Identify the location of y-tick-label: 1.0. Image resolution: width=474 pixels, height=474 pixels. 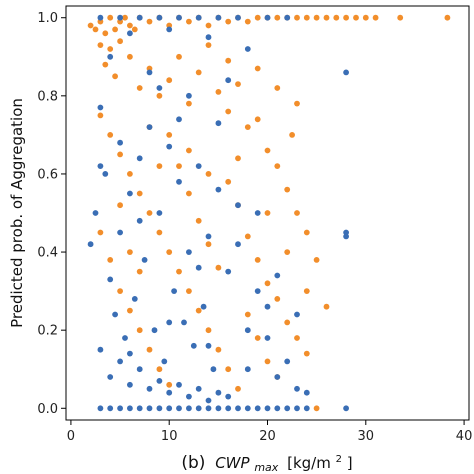
(47, 18).